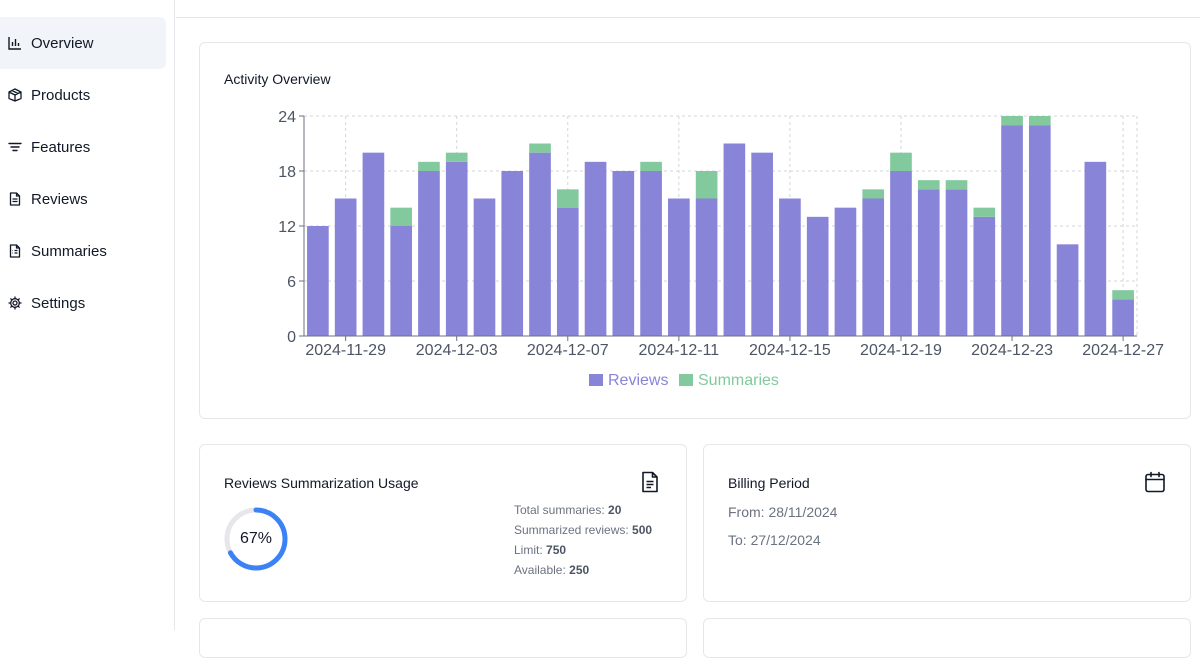 The height and width of the screenshot is (658, 1200). Describe the element at coordinates (638, 380) in the screenshot. I see `legend-label-reviews: Reviews` at that location.